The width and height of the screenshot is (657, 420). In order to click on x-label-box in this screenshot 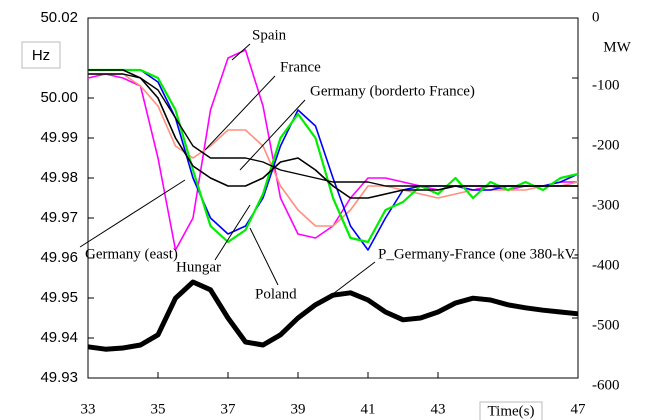, I will do `click(511, 410)`.